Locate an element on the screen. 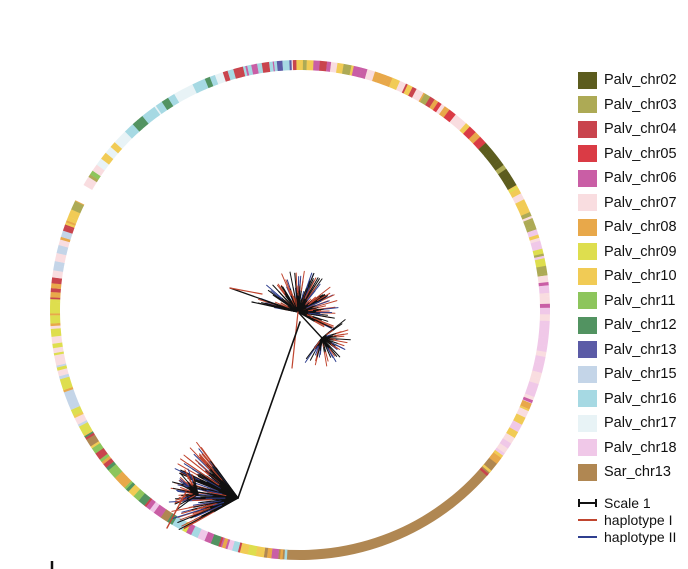  legend-label: Palv_chr16 is located at coordinates (640, 398).